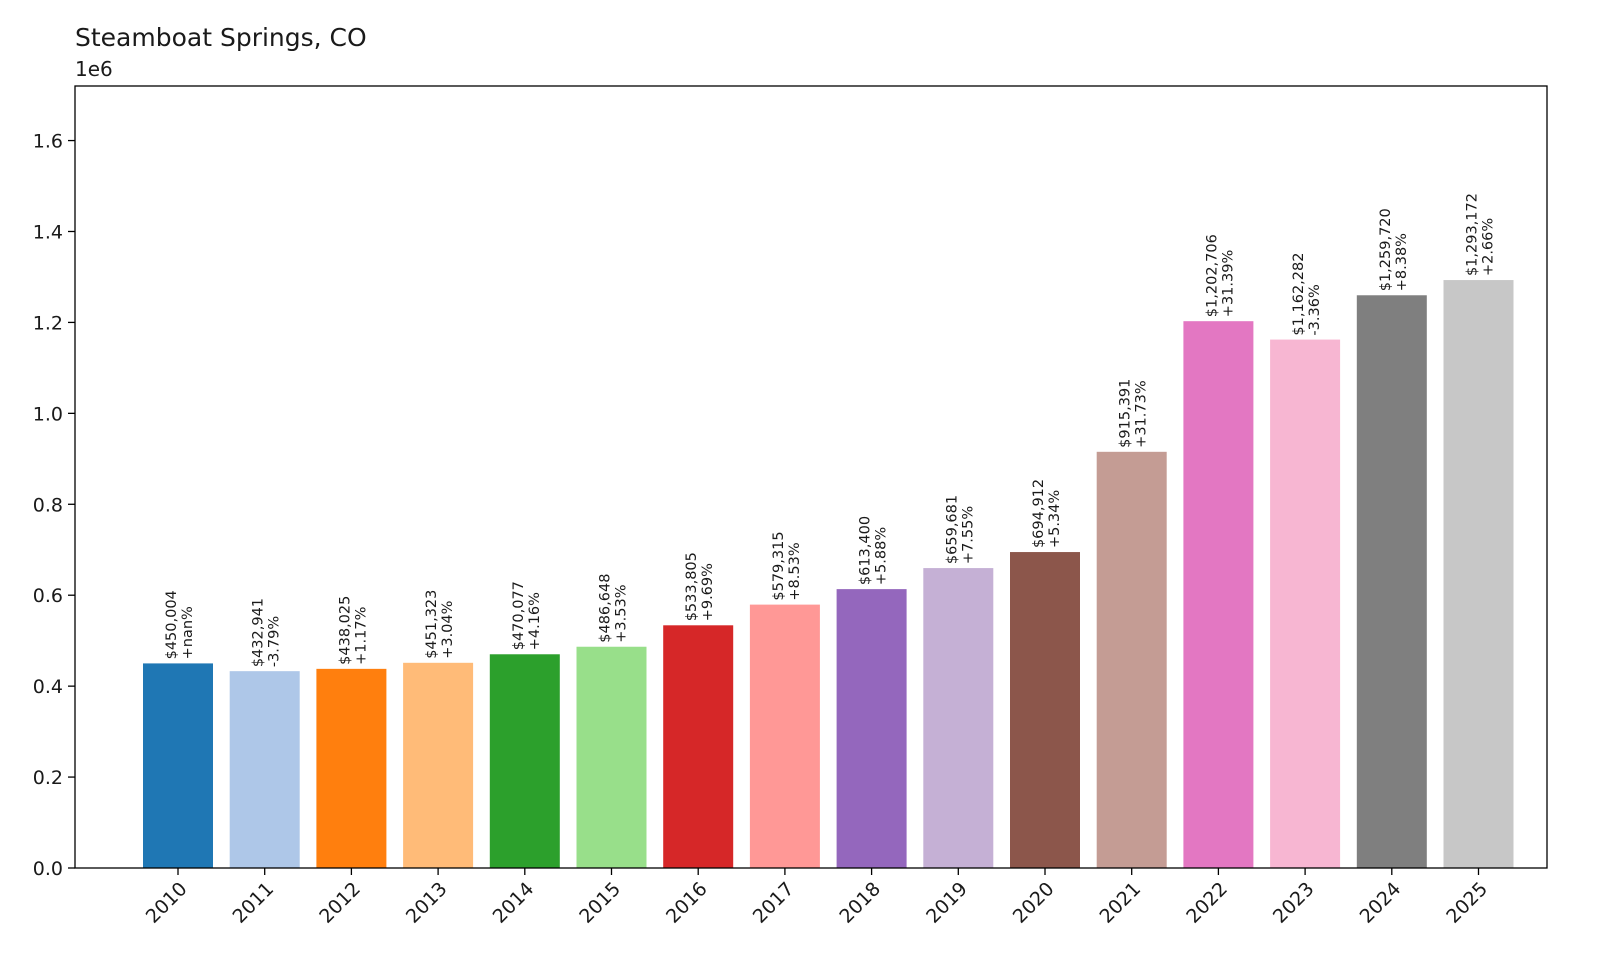 This screenshot has height=960, width=1600. What do you see at coordinates (448, 630) in the screenshot?
I see `bar-change-label: +3.04%` at bounding box center [448, 630].